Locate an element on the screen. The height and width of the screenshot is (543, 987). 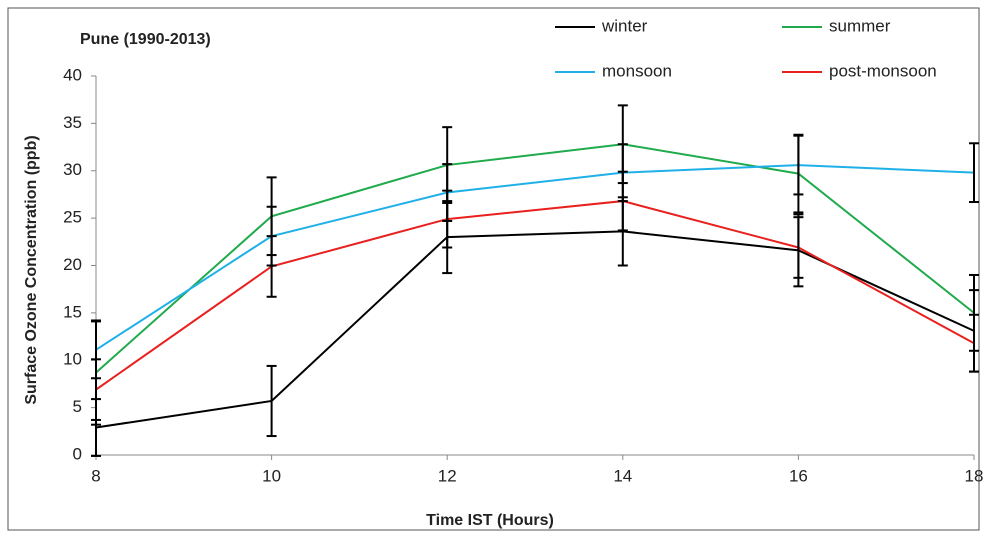
y-tick-label: 0 is located at coordinates (77, 453).